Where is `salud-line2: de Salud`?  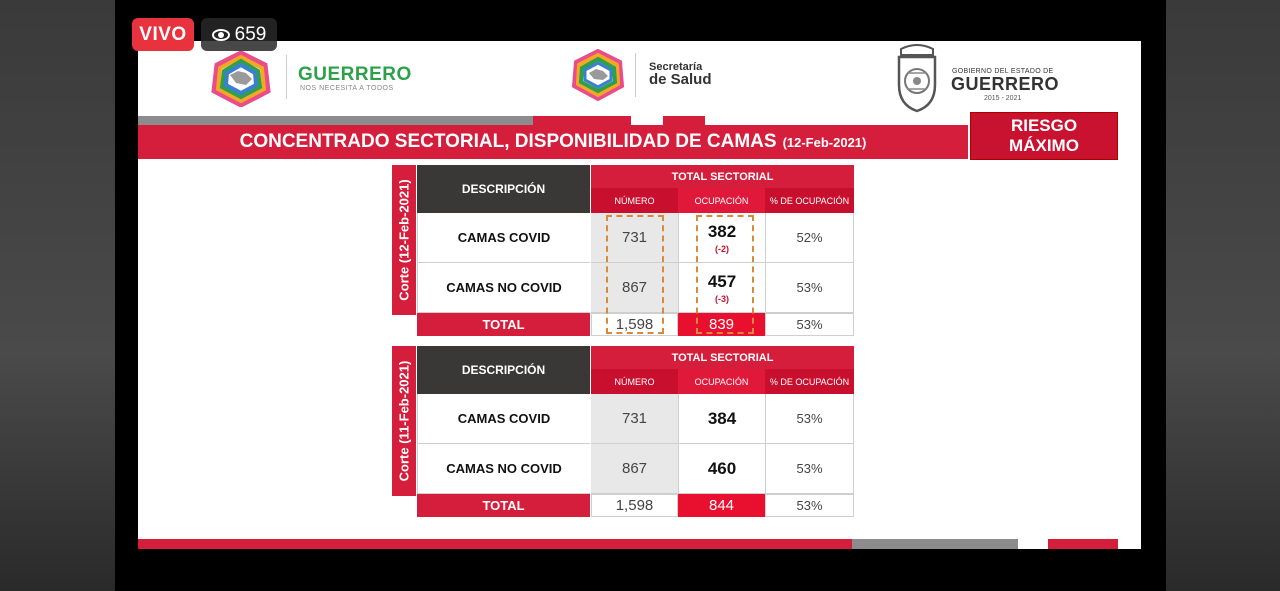
salud-line2: de Salud is located at coordinates (680, 79).